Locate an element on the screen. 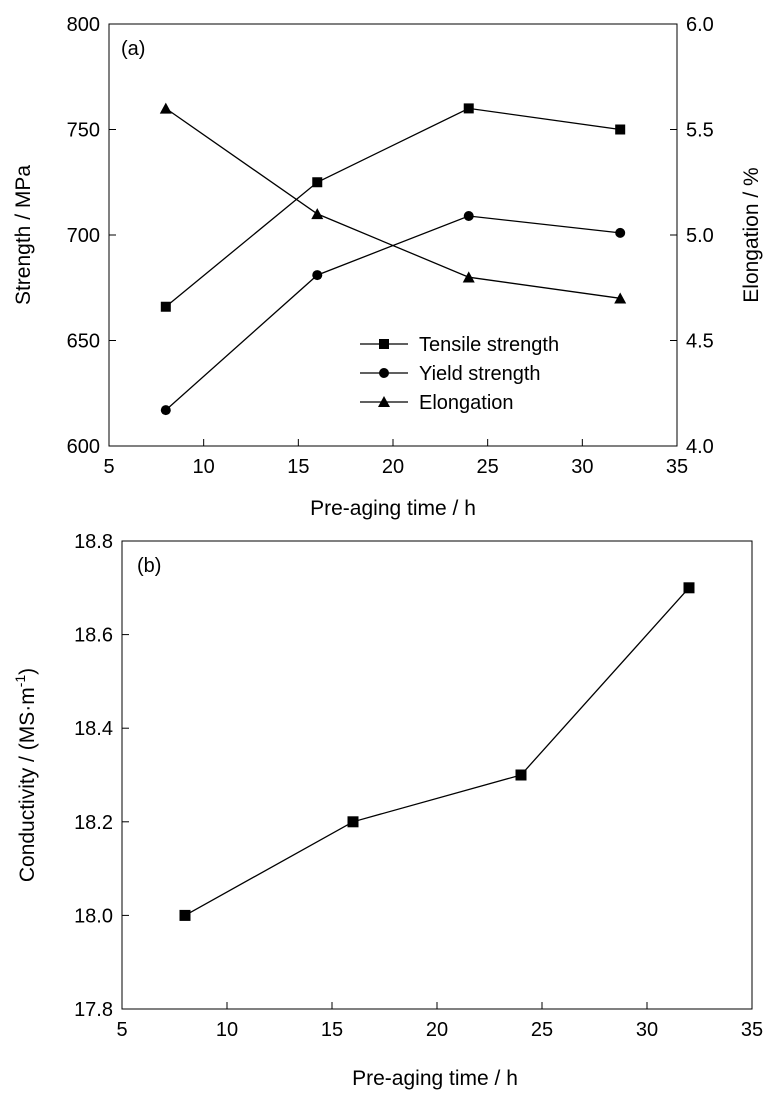  legend-item-tensile-strength: Tensile strength is located at coordinates (459, 345).